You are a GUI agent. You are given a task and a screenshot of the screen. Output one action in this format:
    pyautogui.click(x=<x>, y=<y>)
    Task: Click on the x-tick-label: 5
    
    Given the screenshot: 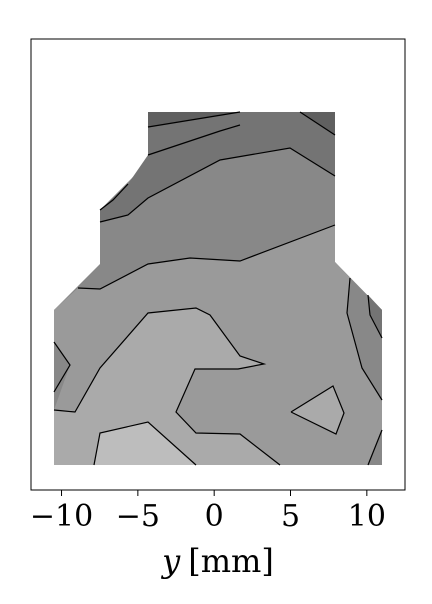 What is the action you would take?
    pyautogui.click(x=290, y=516)
    